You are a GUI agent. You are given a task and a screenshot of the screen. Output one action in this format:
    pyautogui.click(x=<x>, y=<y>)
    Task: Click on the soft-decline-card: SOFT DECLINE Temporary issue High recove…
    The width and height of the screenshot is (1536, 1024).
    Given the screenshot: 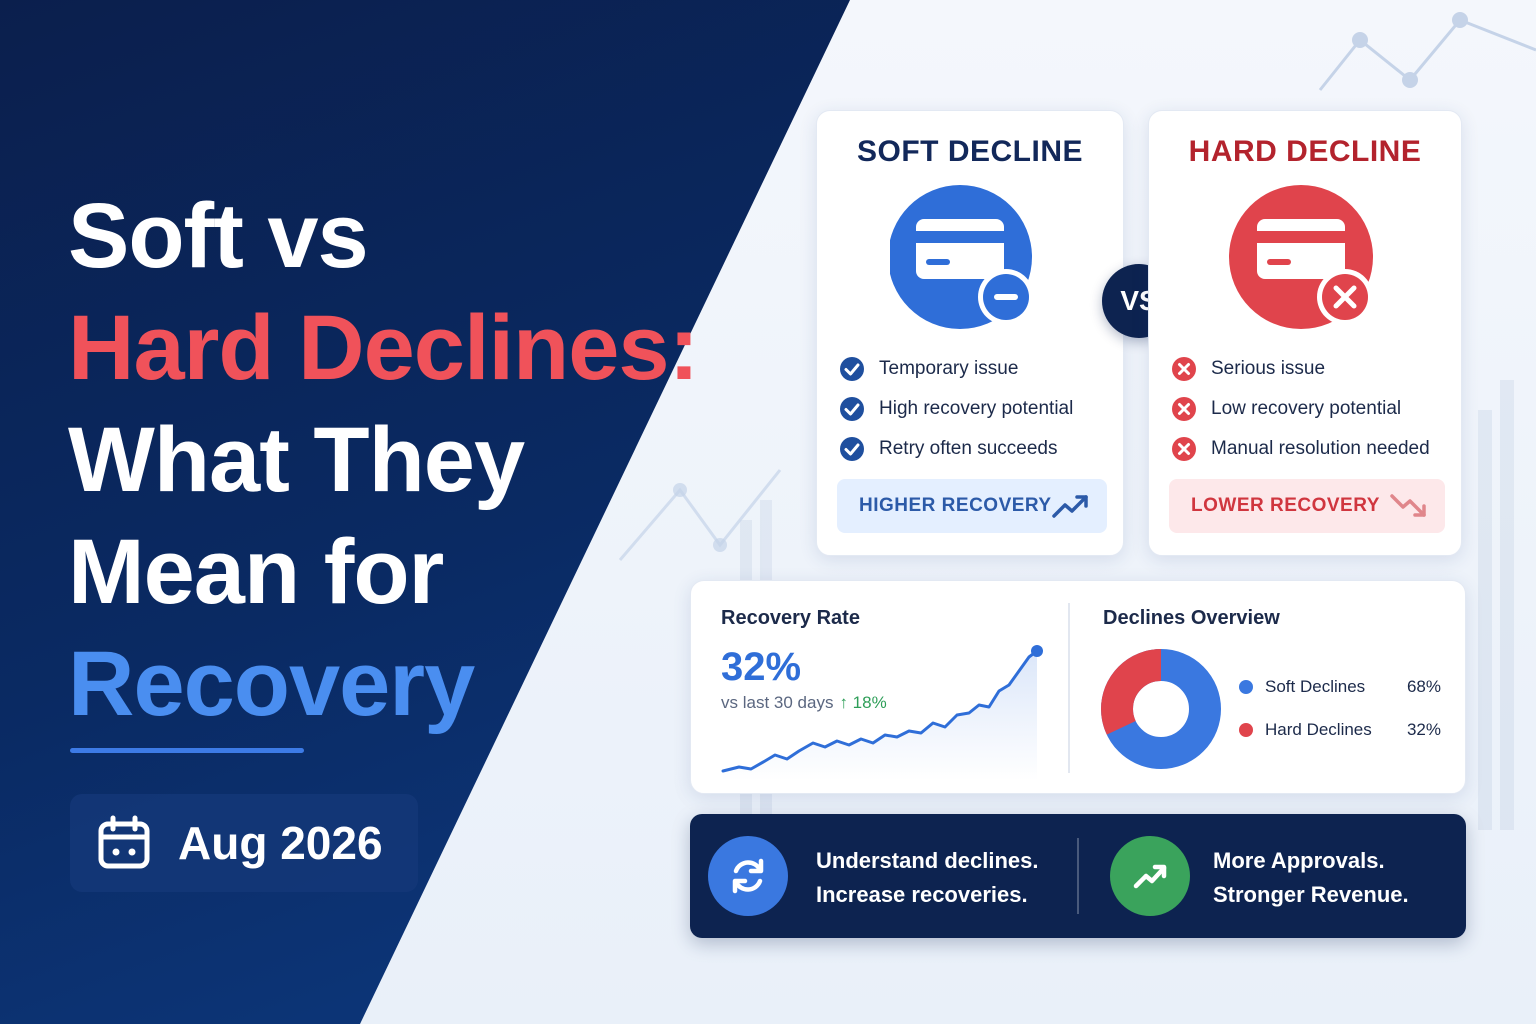 What is the action you would take?
    pyautogui.click(x=970, y=333)
    